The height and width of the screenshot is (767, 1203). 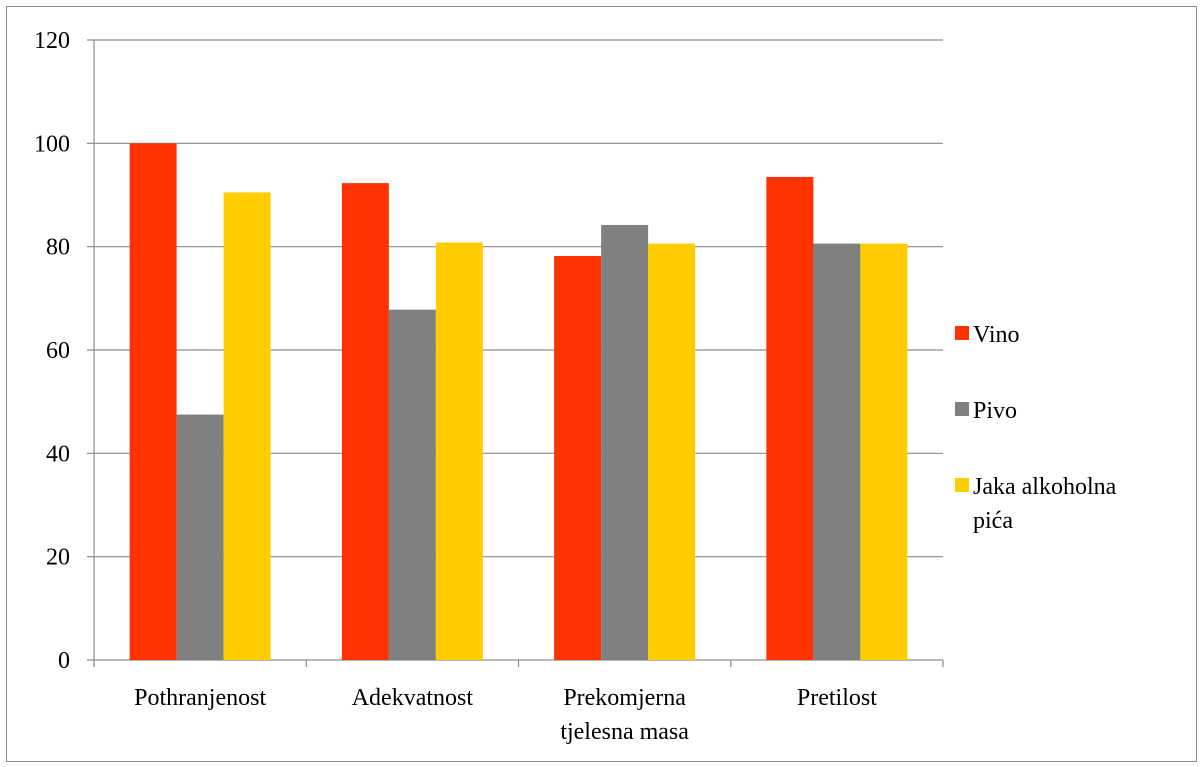 I want to click on x-category-label: Pretilost, so click(x=837, y=698).